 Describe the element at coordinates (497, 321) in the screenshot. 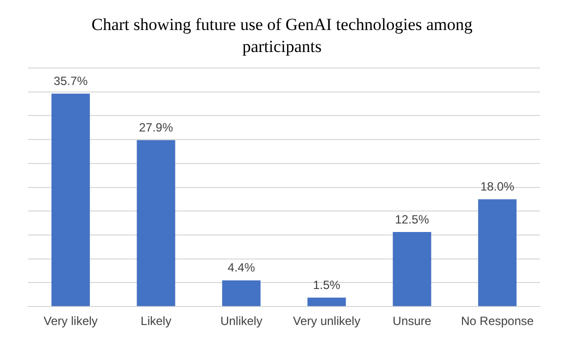

I see `x-tick-label: No Response` at that location.